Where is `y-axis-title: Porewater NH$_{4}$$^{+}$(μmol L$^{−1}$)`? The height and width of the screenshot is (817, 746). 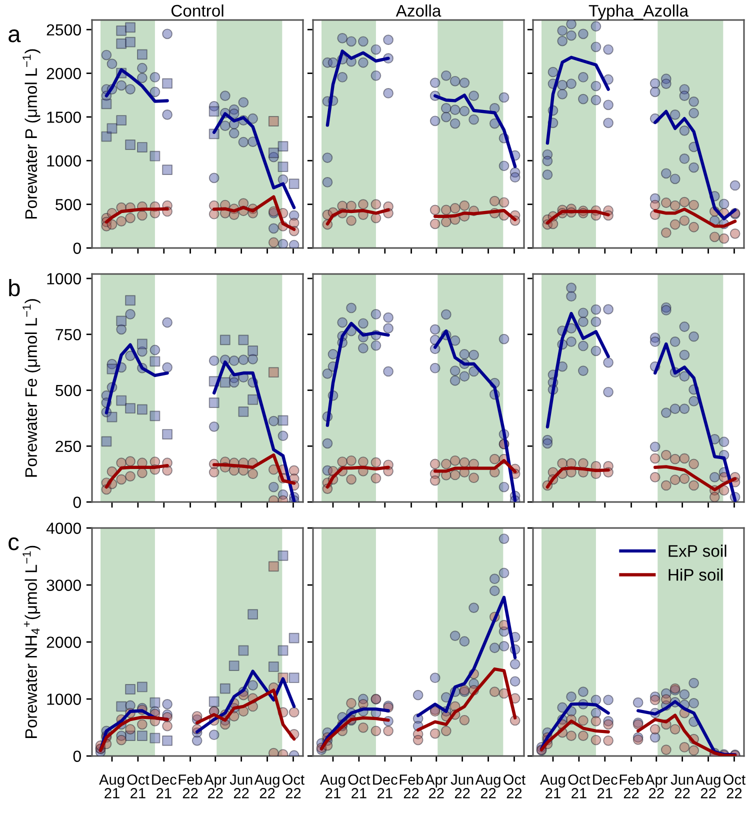 y-axis-title: Porewater NH$_{4}$$^{+}$(μmol L$^{−1}$) is located at coordinates (31, 642).